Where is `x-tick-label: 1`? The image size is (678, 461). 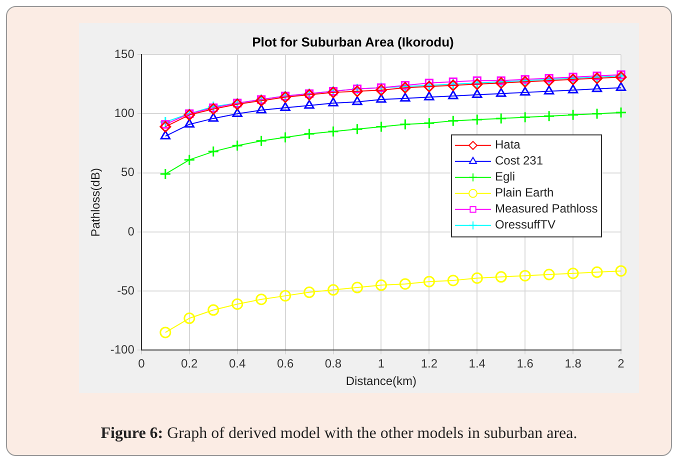 x-tick-label: 1 is located at coordinates (381, 363).